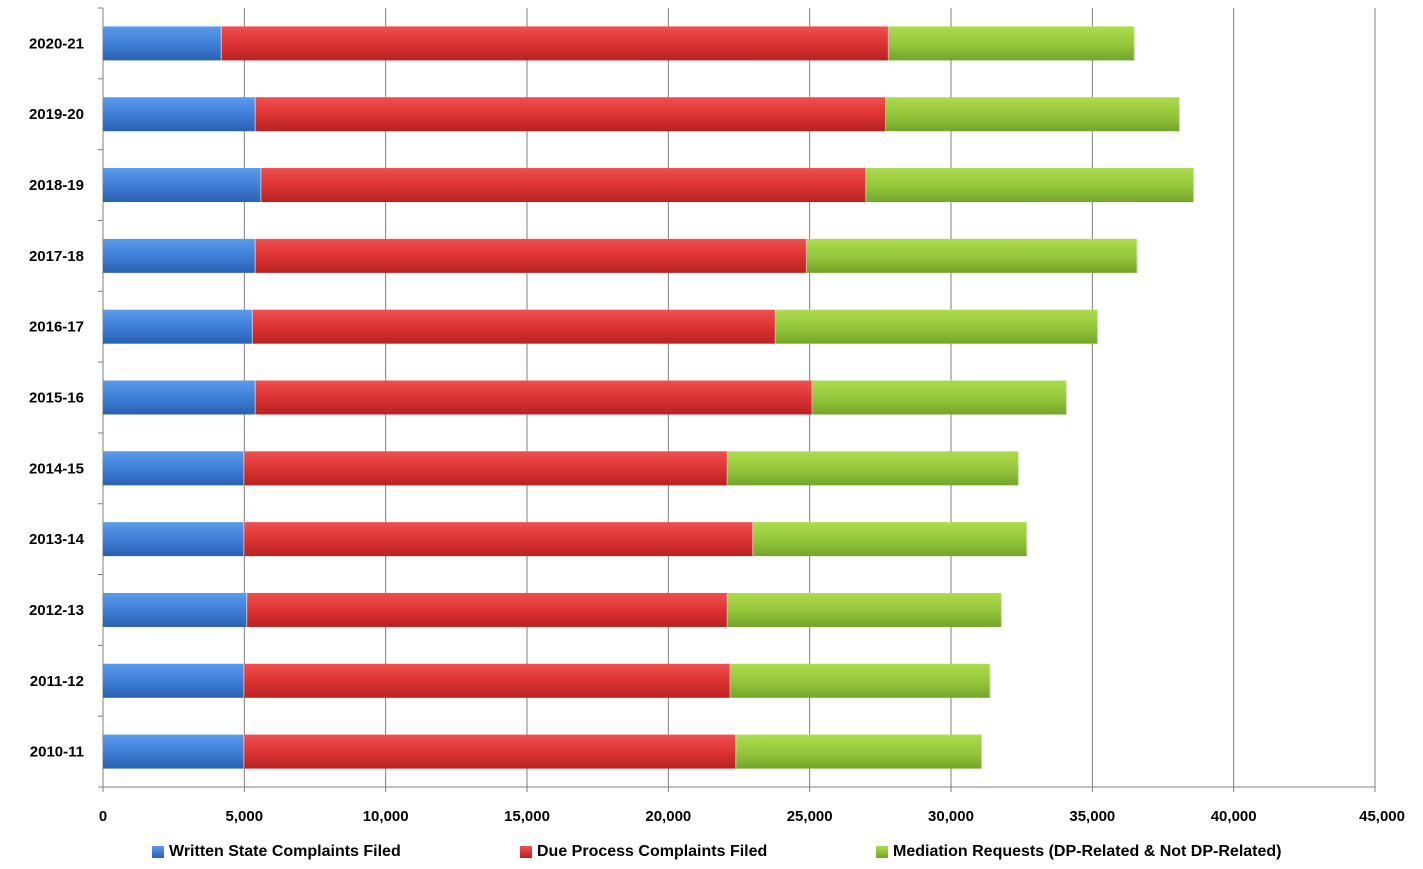  What do you see at coordinates (951, 816) in the screenshot?
I see `x-tick-label: 30,000` at bounding box center [951, 816].